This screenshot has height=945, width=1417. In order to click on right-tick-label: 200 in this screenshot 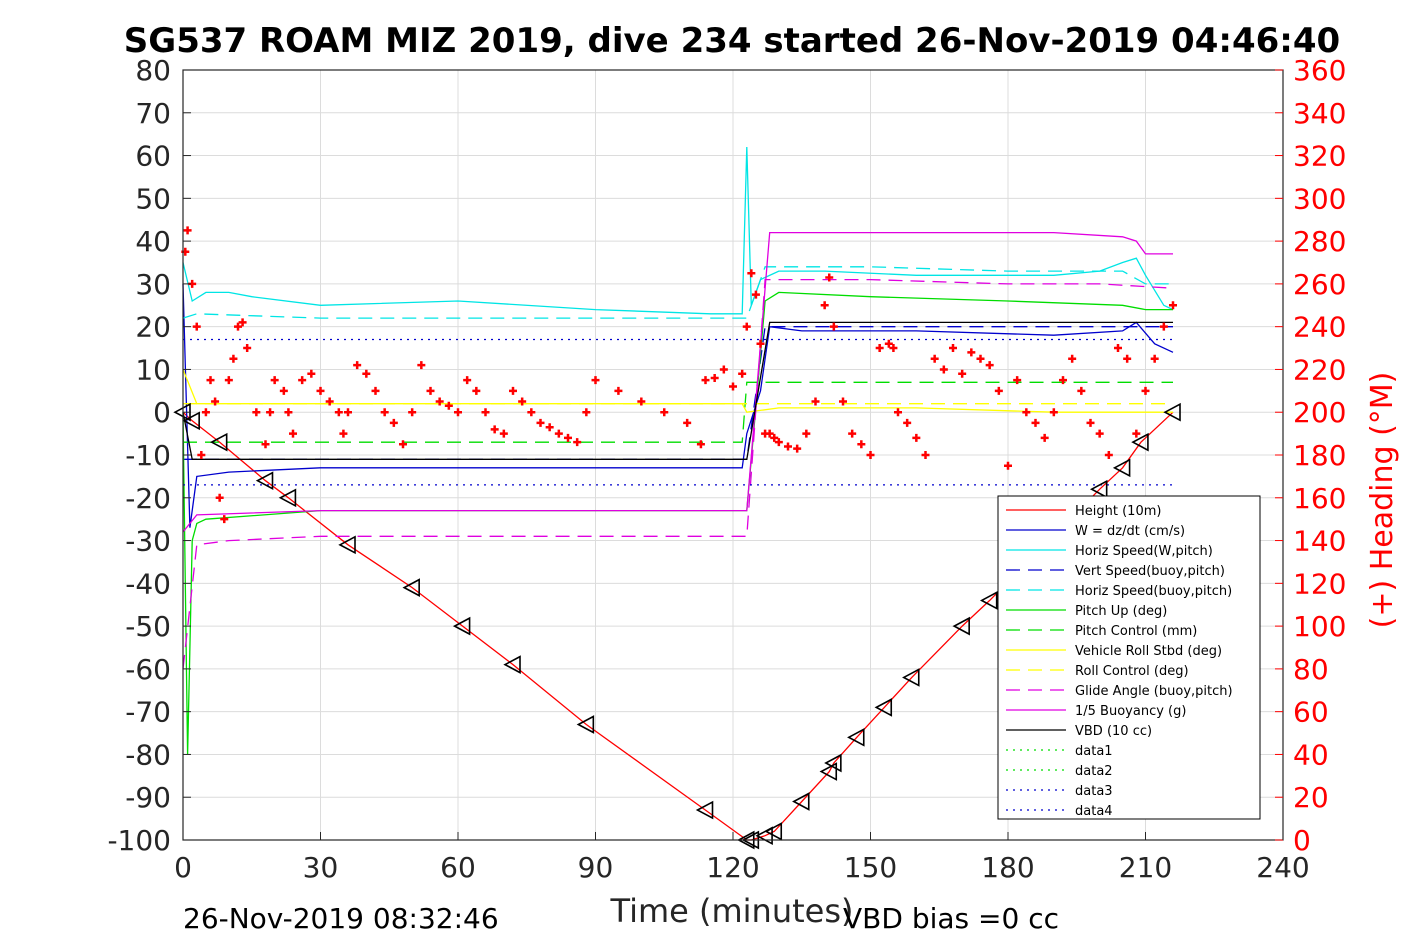, I will do `click(1319, 412)`.